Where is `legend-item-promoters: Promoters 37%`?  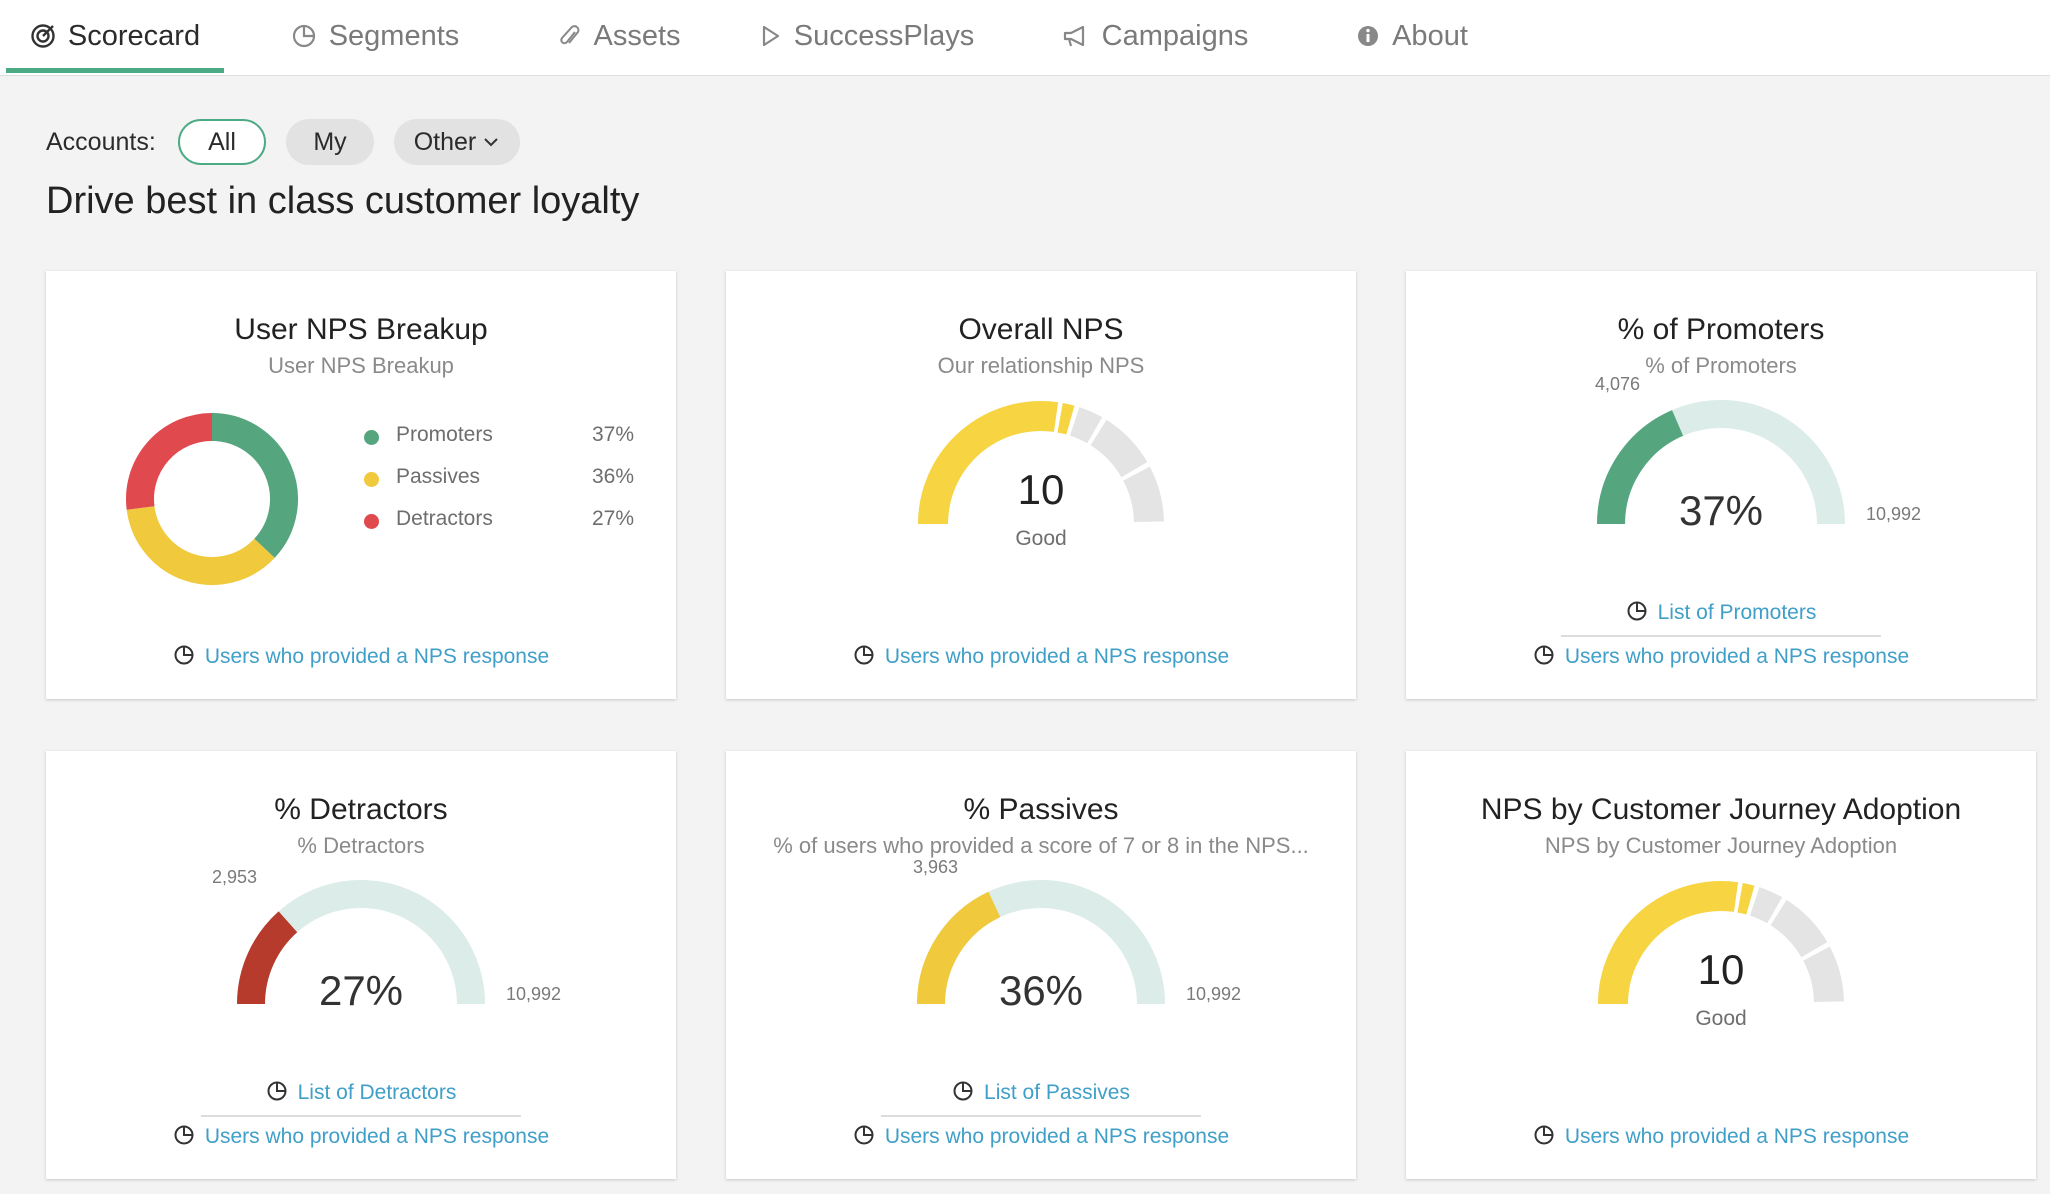
legend-item-promoters: Promoters 37% is located at coordinates (499, 436).